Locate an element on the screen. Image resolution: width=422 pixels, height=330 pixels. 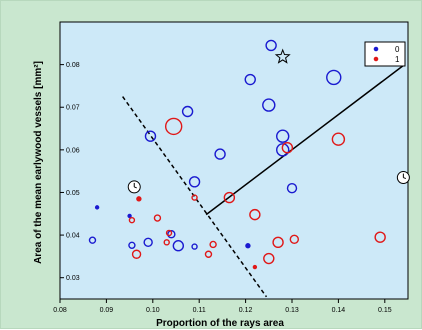
legend-box is located at coordinates (385, 54).